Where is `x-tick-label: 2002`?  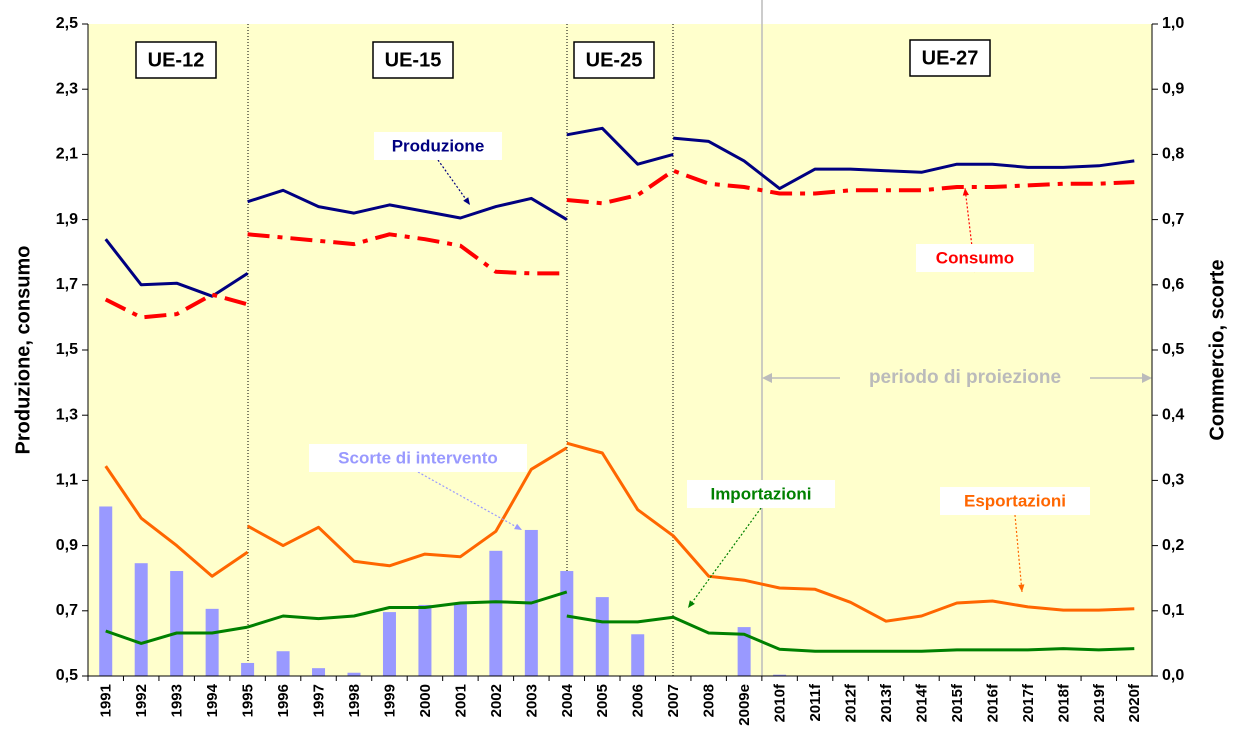
x-tick-label: 2002 is located at coordinates (496, 700).